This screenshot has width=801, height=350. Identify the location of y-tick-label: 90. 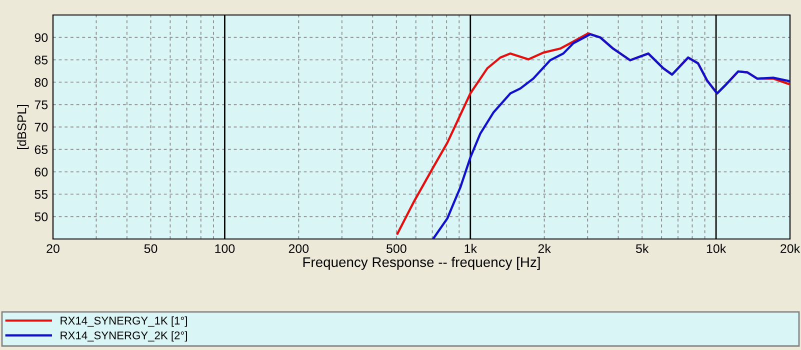
(41, 37).